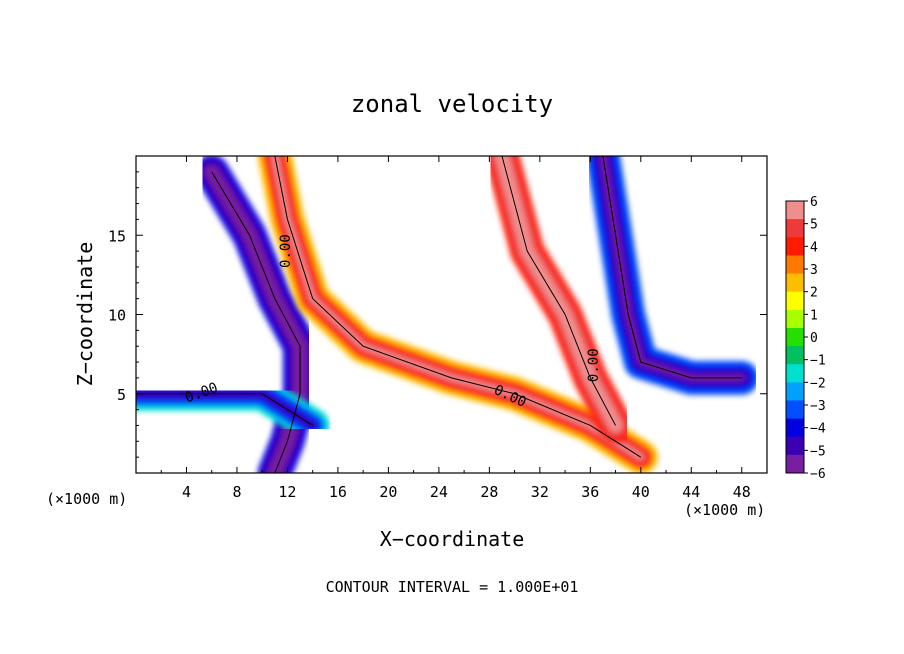  I want to click on x-tick-label: 20, so click(388, 492).